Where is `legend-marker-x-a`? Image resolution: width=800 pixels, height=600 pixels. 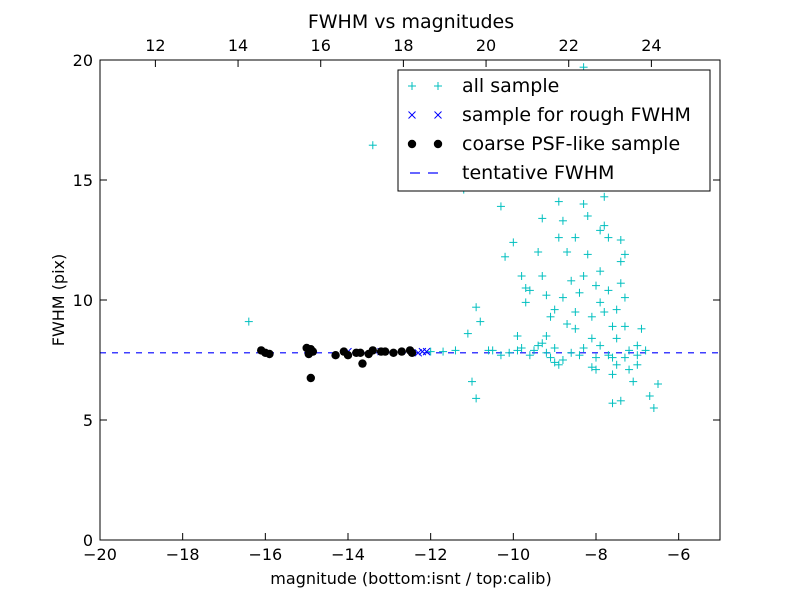
legend-marker-x-a is located at coordinates (412, 115).